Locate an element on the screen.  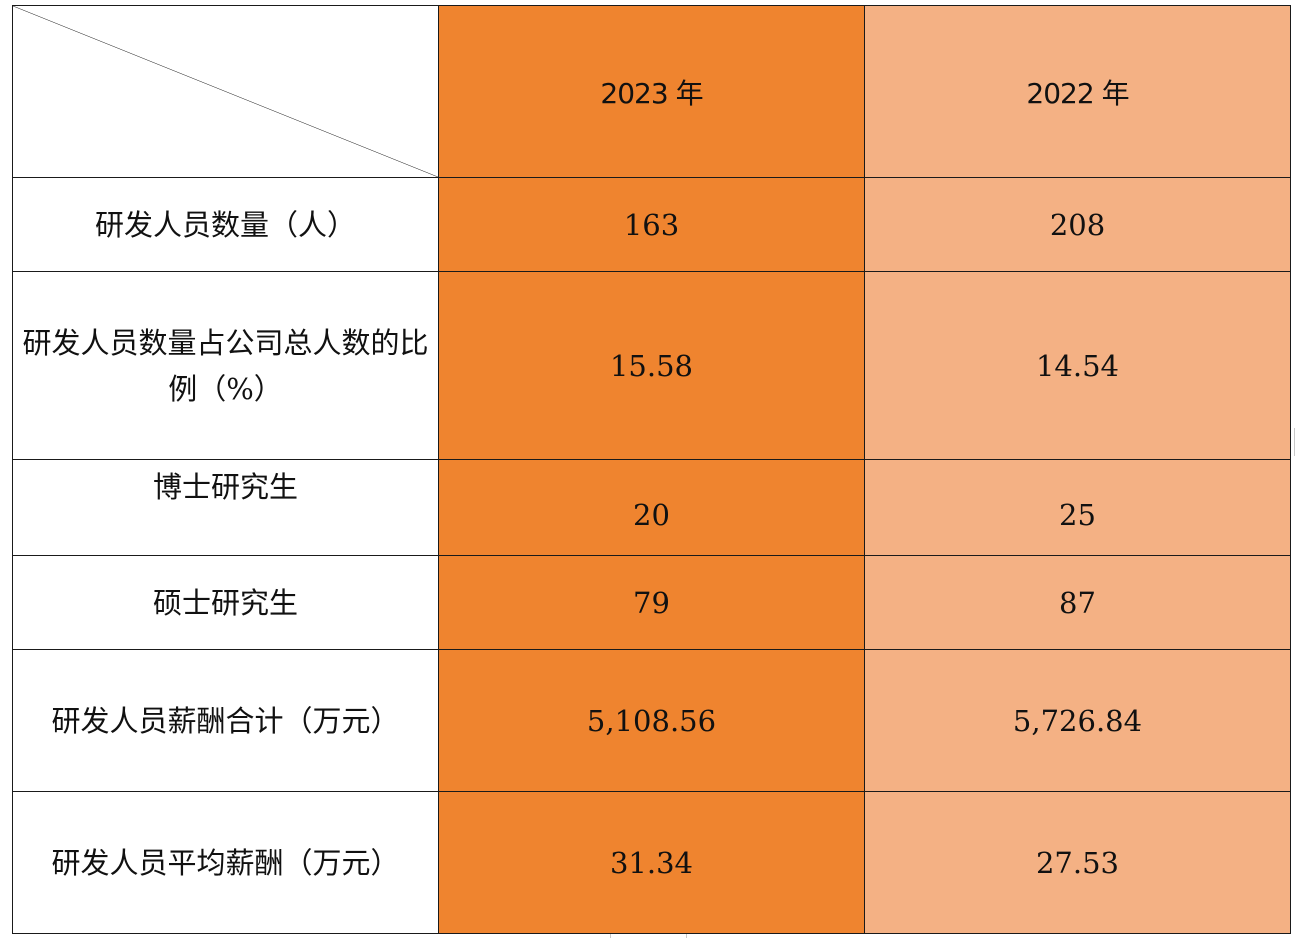
value-2023-avg-salary: 31.34 is located at coordinates (651, 862).